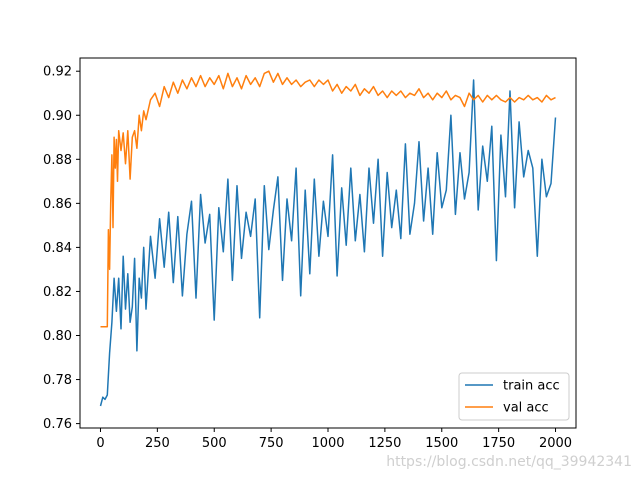  What do you see at coordinates (57, 380) in the screenshot?
I see `y-tick-label: 0.78` at bounding box center [57, 380].